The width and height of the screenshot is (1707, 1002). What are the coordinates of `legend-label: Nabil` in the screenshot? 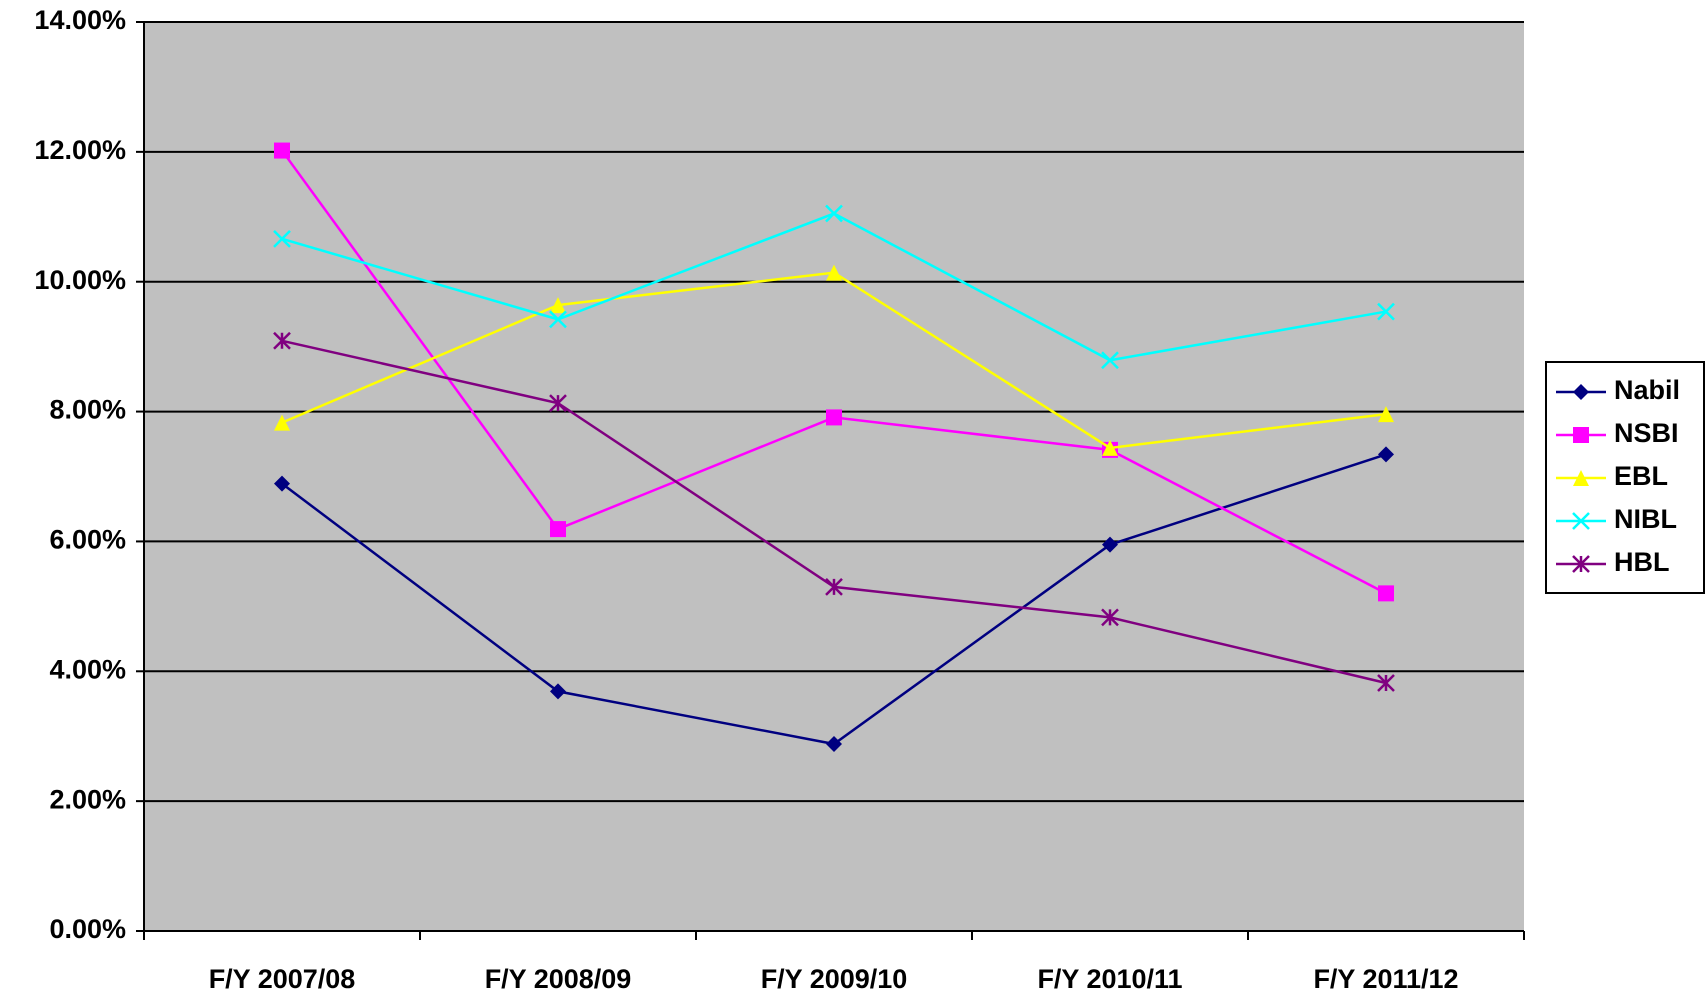 It's located at (1647, 390).